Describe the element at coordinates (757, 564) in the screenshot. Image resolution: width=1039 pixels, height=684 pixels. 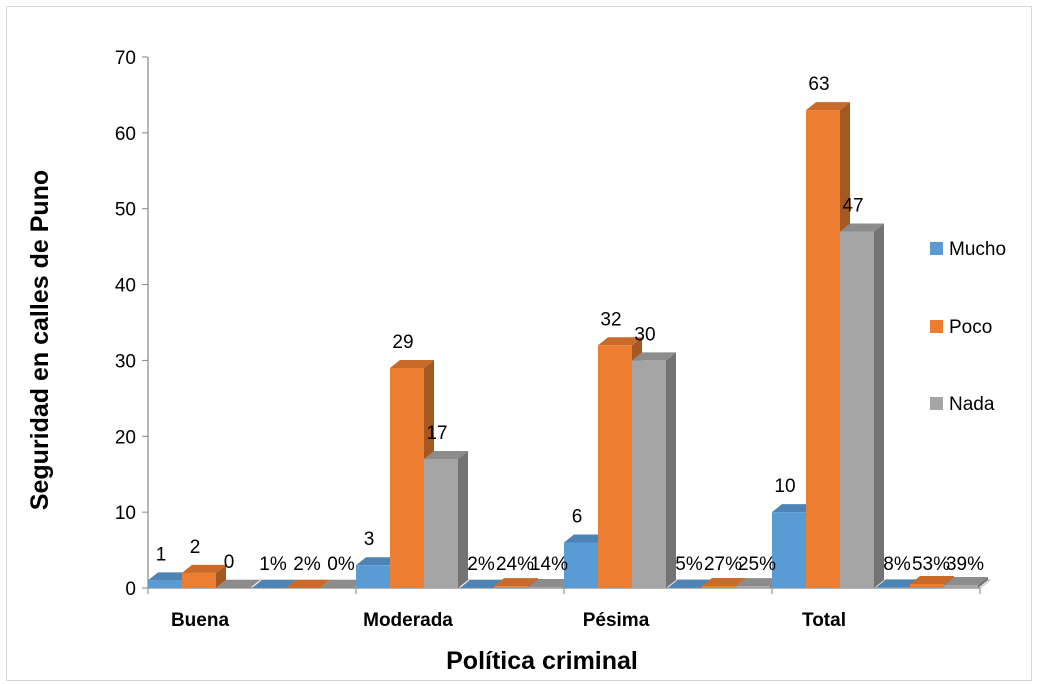
I see `data-label: 25%` at that location.